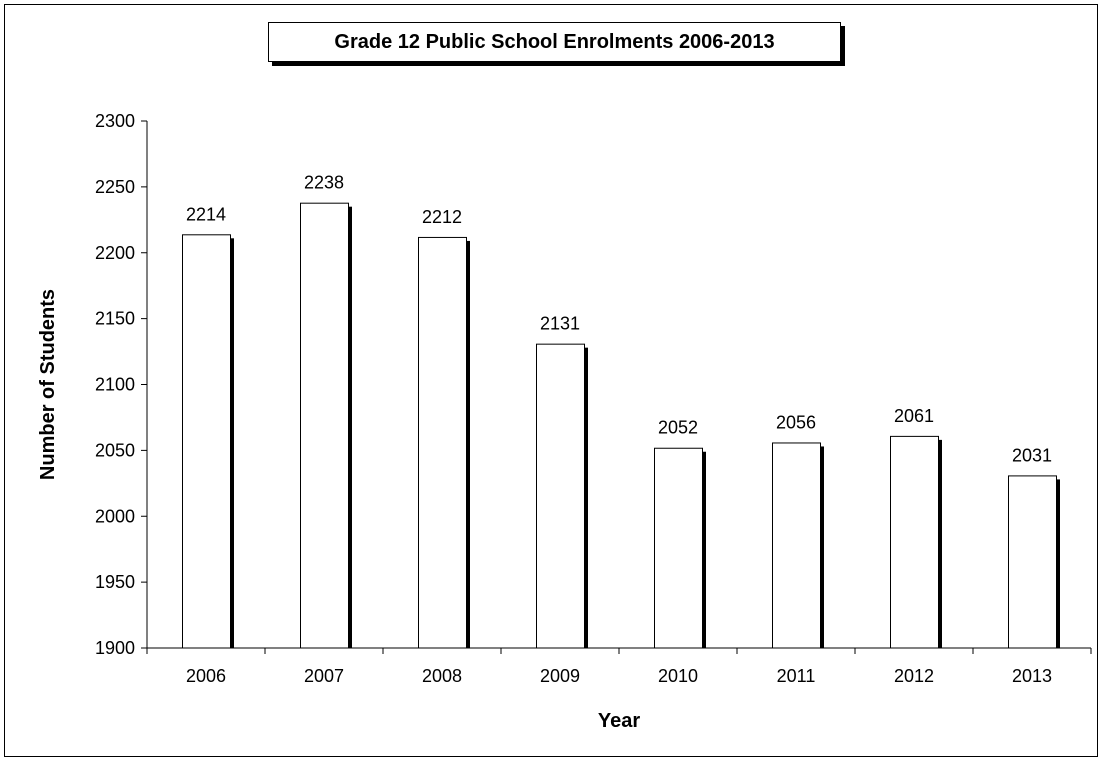 The image size is (1103, 761). What do you see at coordinates (115, 385) in the screenshot?
I see `y-tick-label: 2100` at bounding box center [115, 385].